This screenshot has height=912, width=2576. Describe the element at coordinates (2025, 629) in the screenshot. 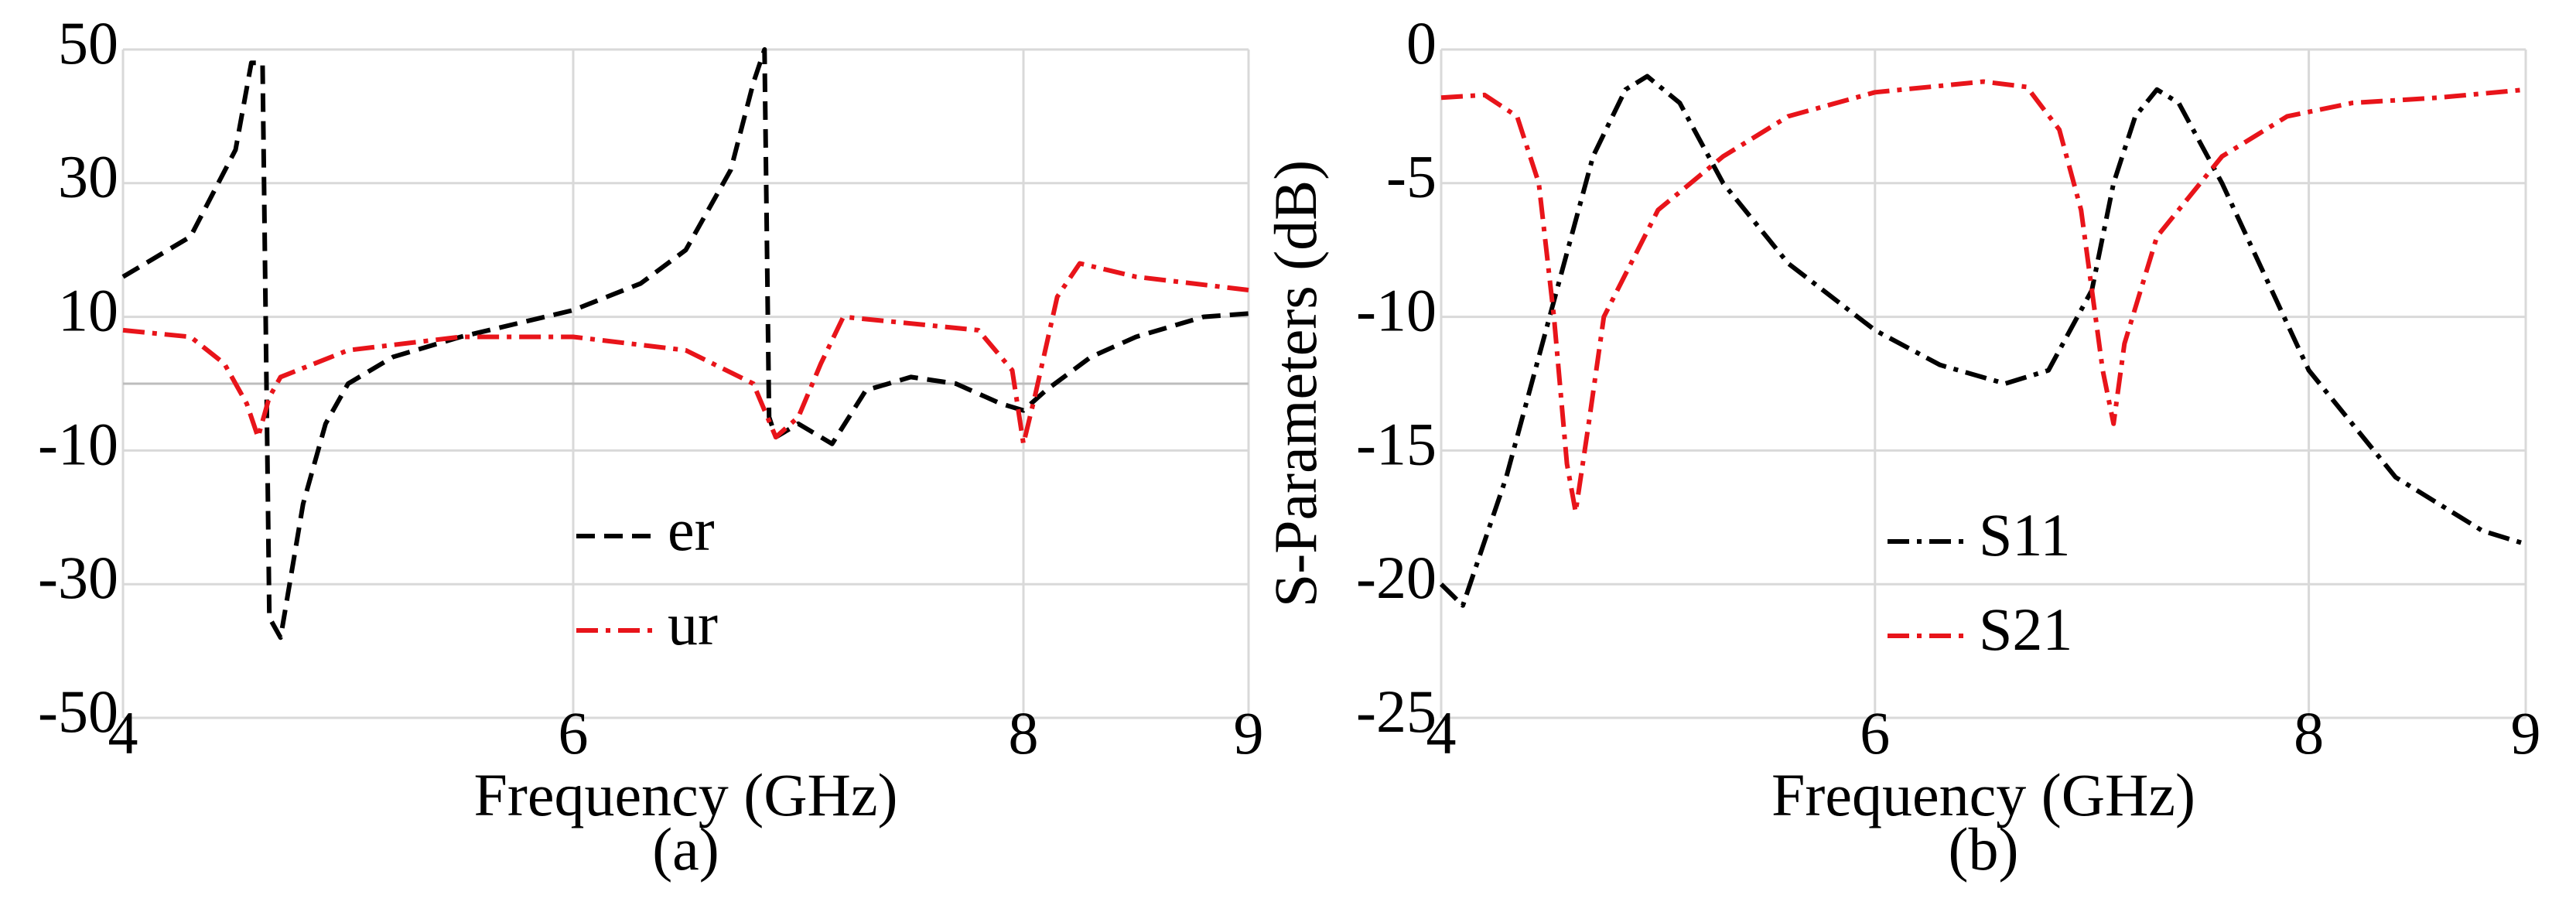

I see `legend-label: S21` at that location.